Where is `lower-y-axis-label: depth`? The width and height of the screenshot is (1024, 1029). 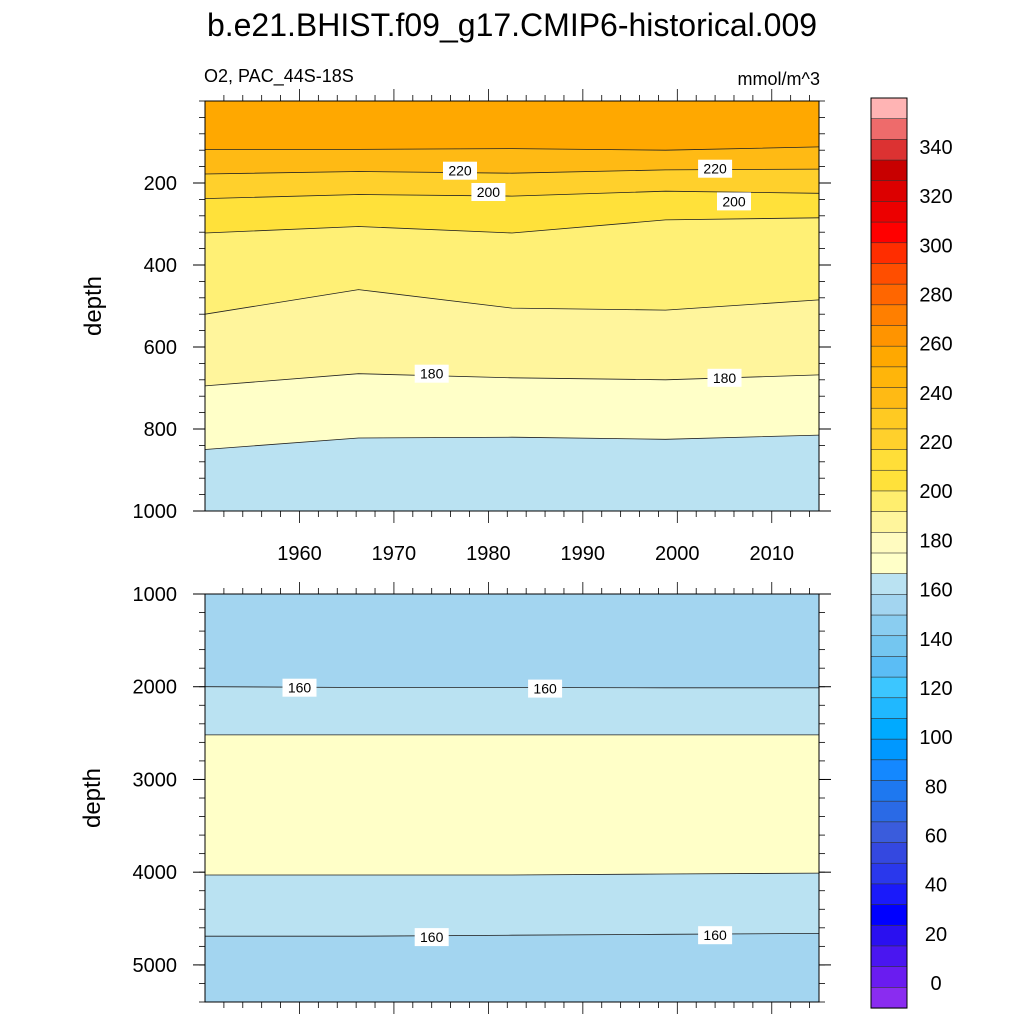 lower-y-axis-label: depth is located at coordinates (92, 798).